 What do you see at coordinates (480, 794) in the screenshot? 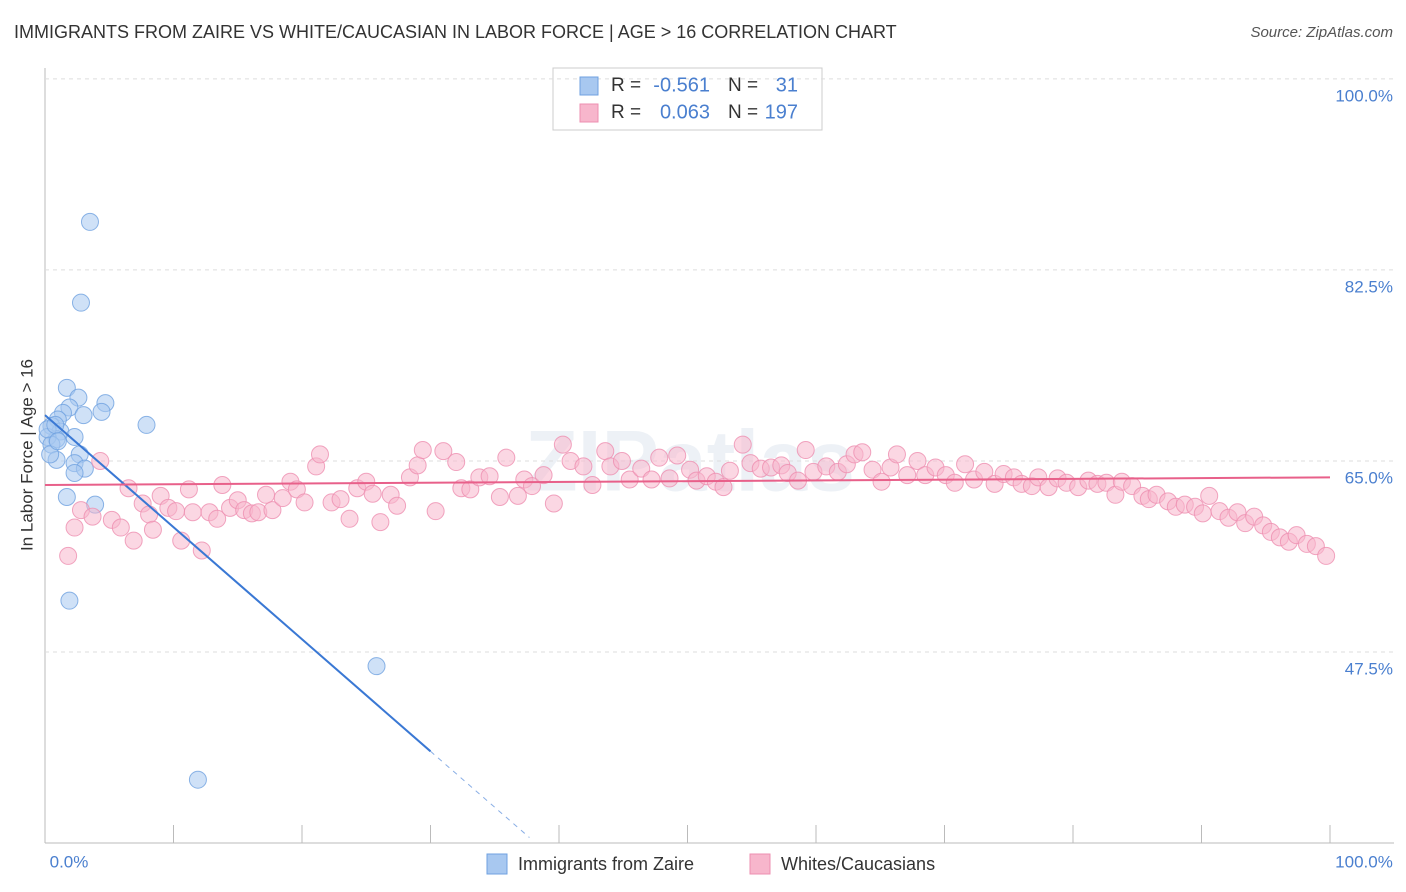
I see `trend-line-extension` at bounding box center [480, 794].